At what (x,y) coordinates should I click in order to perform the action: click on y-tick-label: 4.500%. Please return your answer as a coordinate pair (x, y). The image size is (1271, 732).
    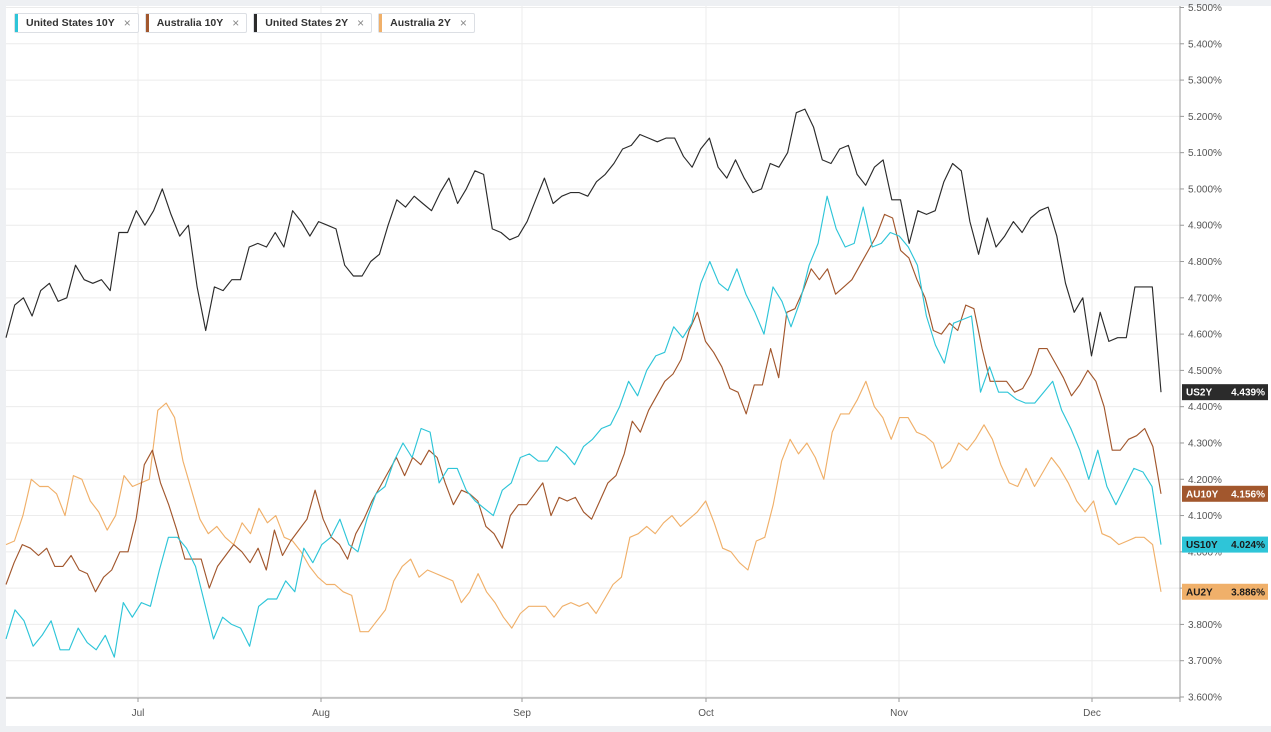
    Looking at the image, I should click on (1205, 371).